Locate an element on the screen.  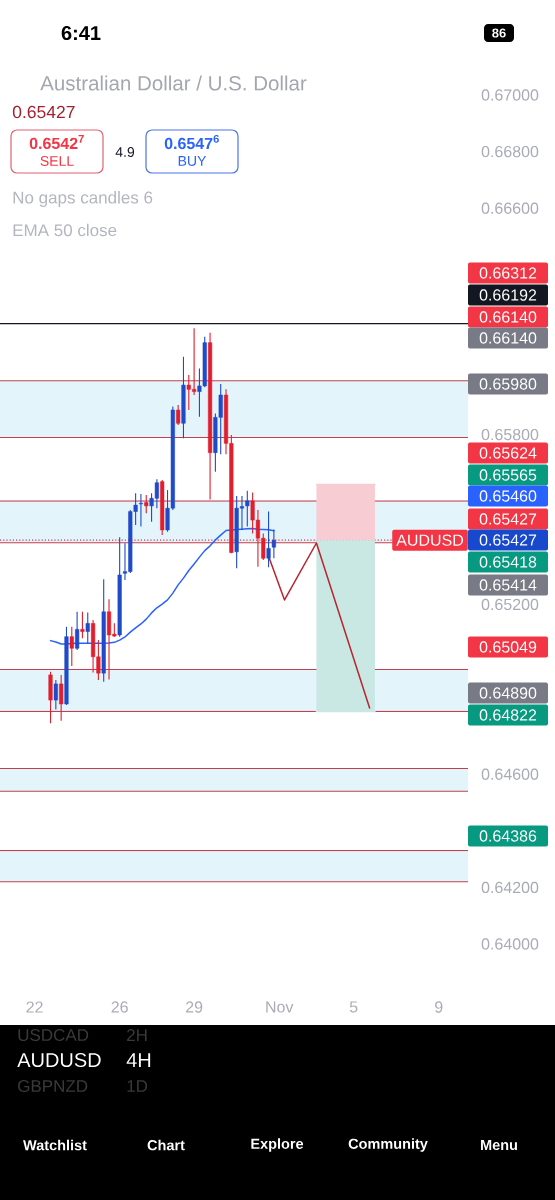
y-tick-label: 0.64200 is located at coordinates (510, 887).